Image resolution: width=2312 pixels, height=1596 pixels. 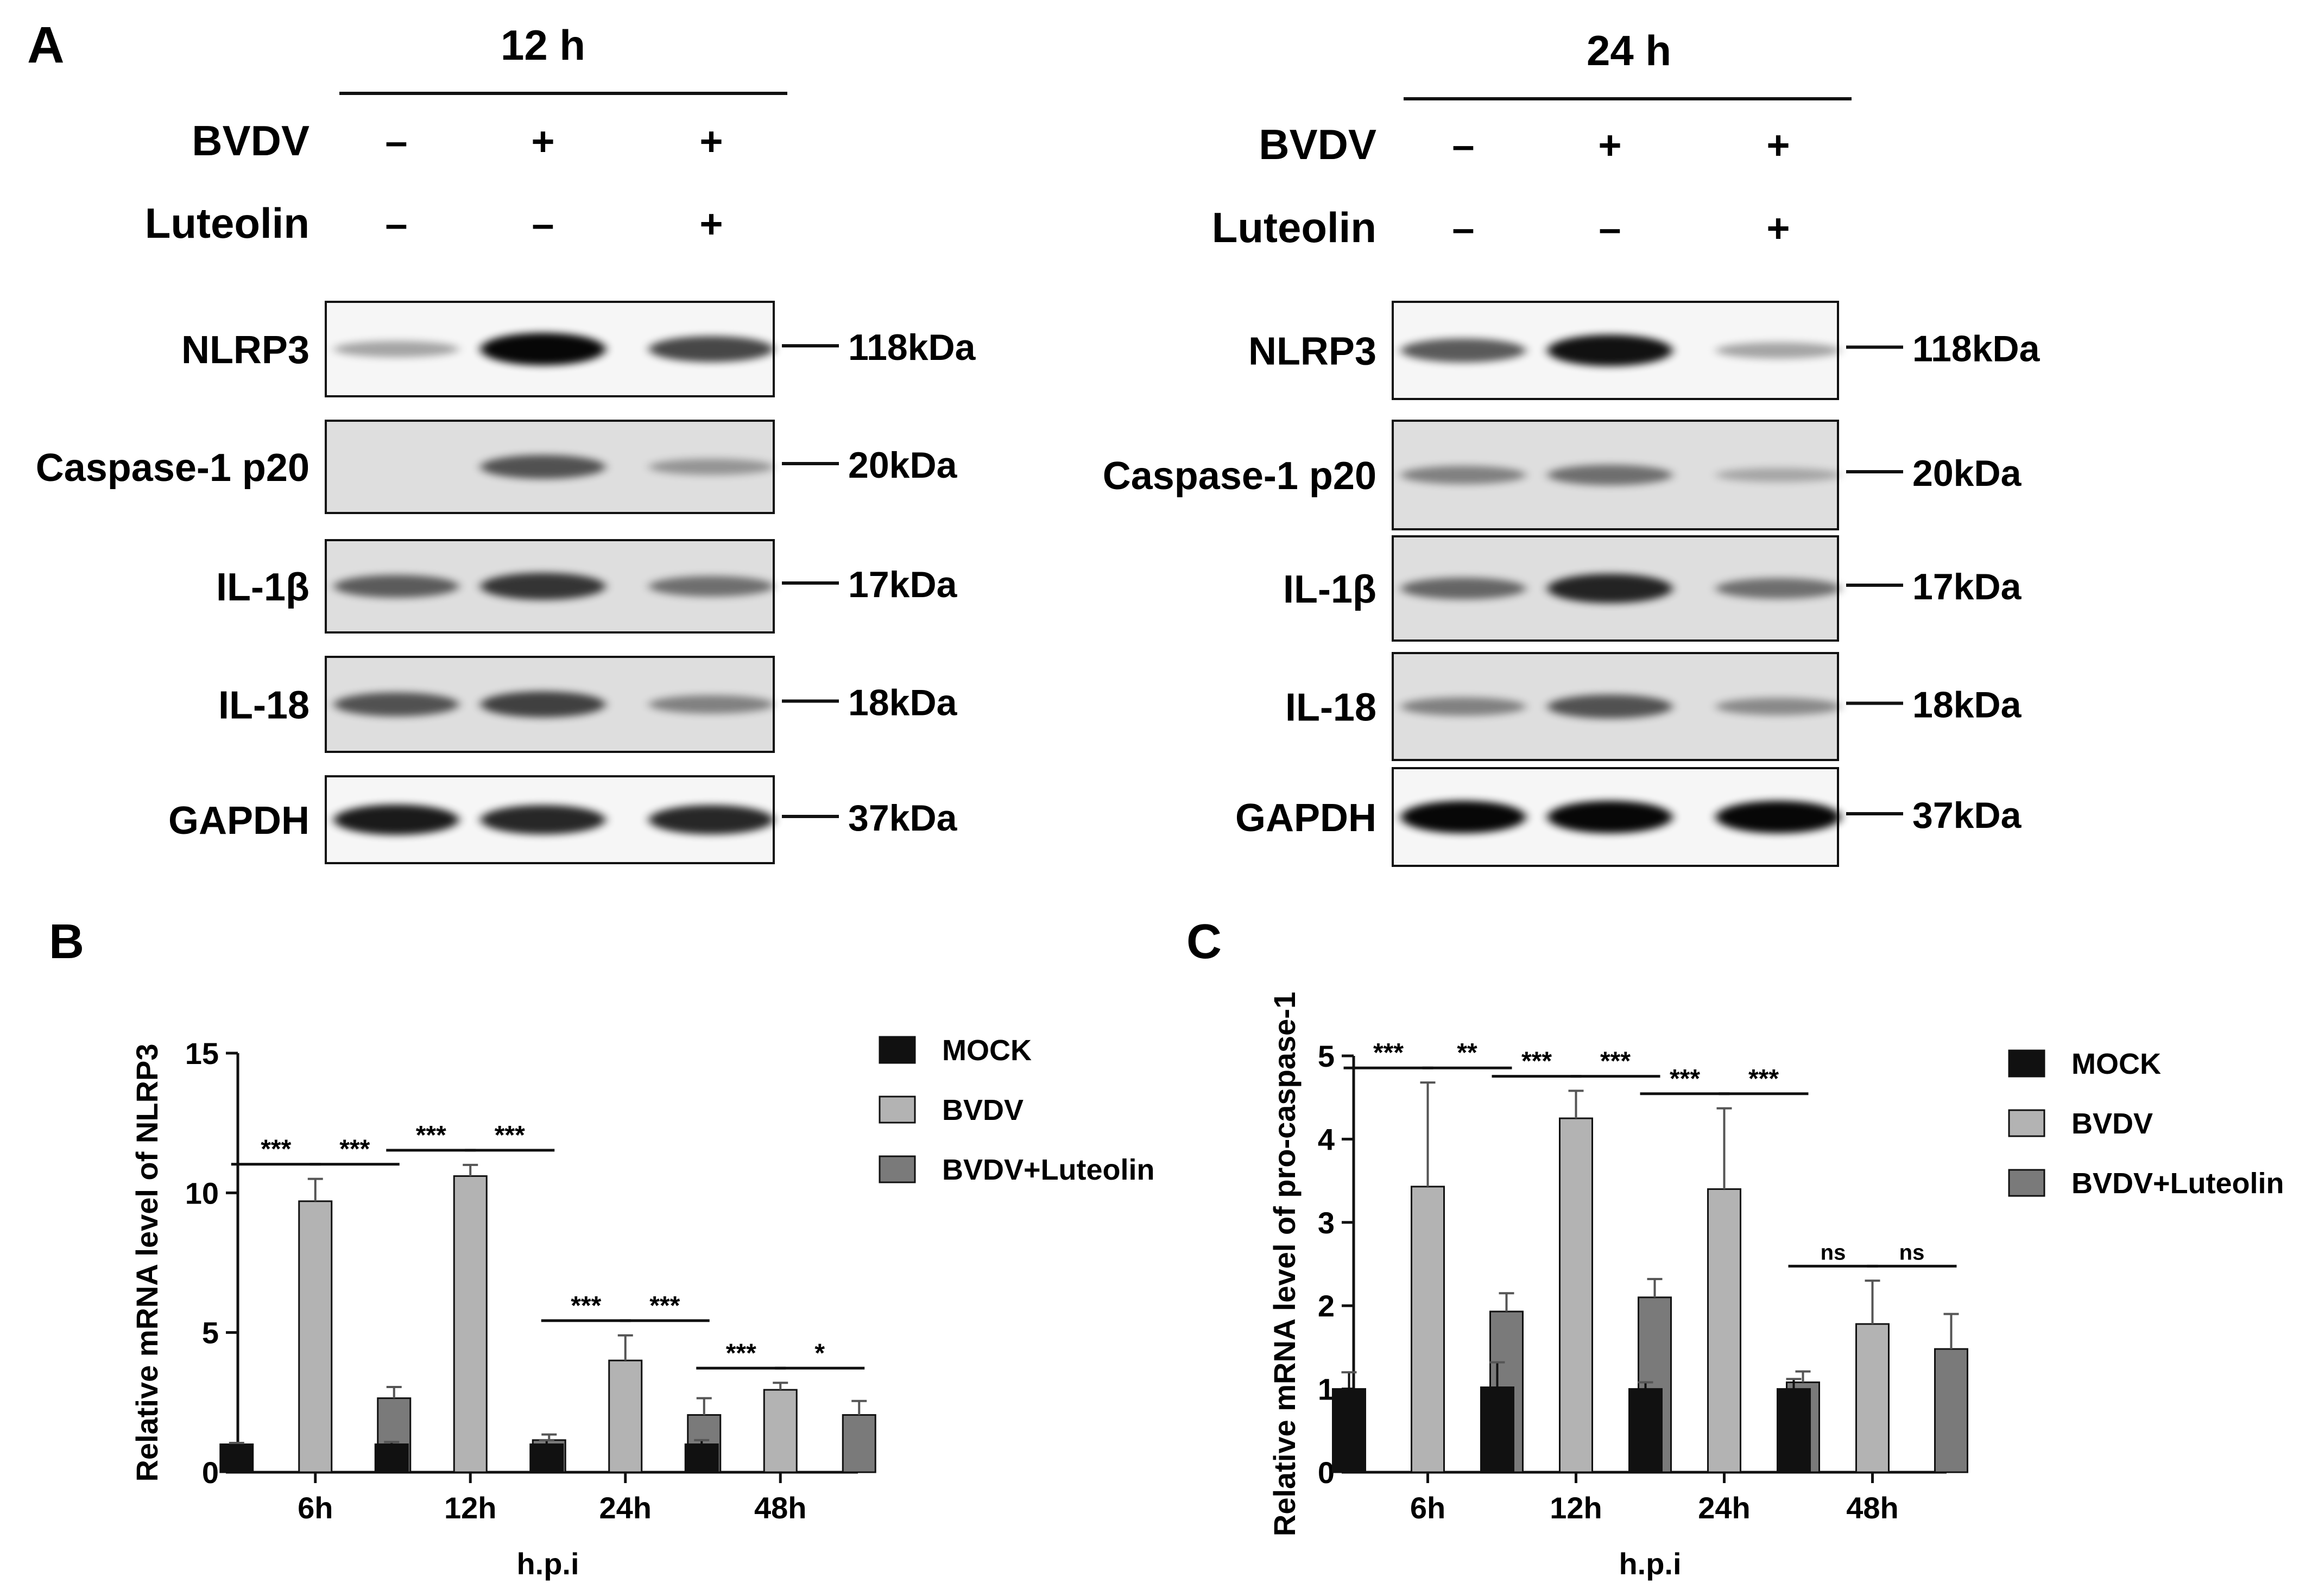 I want to click on x-tick-label: 48h, so click(x=1872, y=1508).